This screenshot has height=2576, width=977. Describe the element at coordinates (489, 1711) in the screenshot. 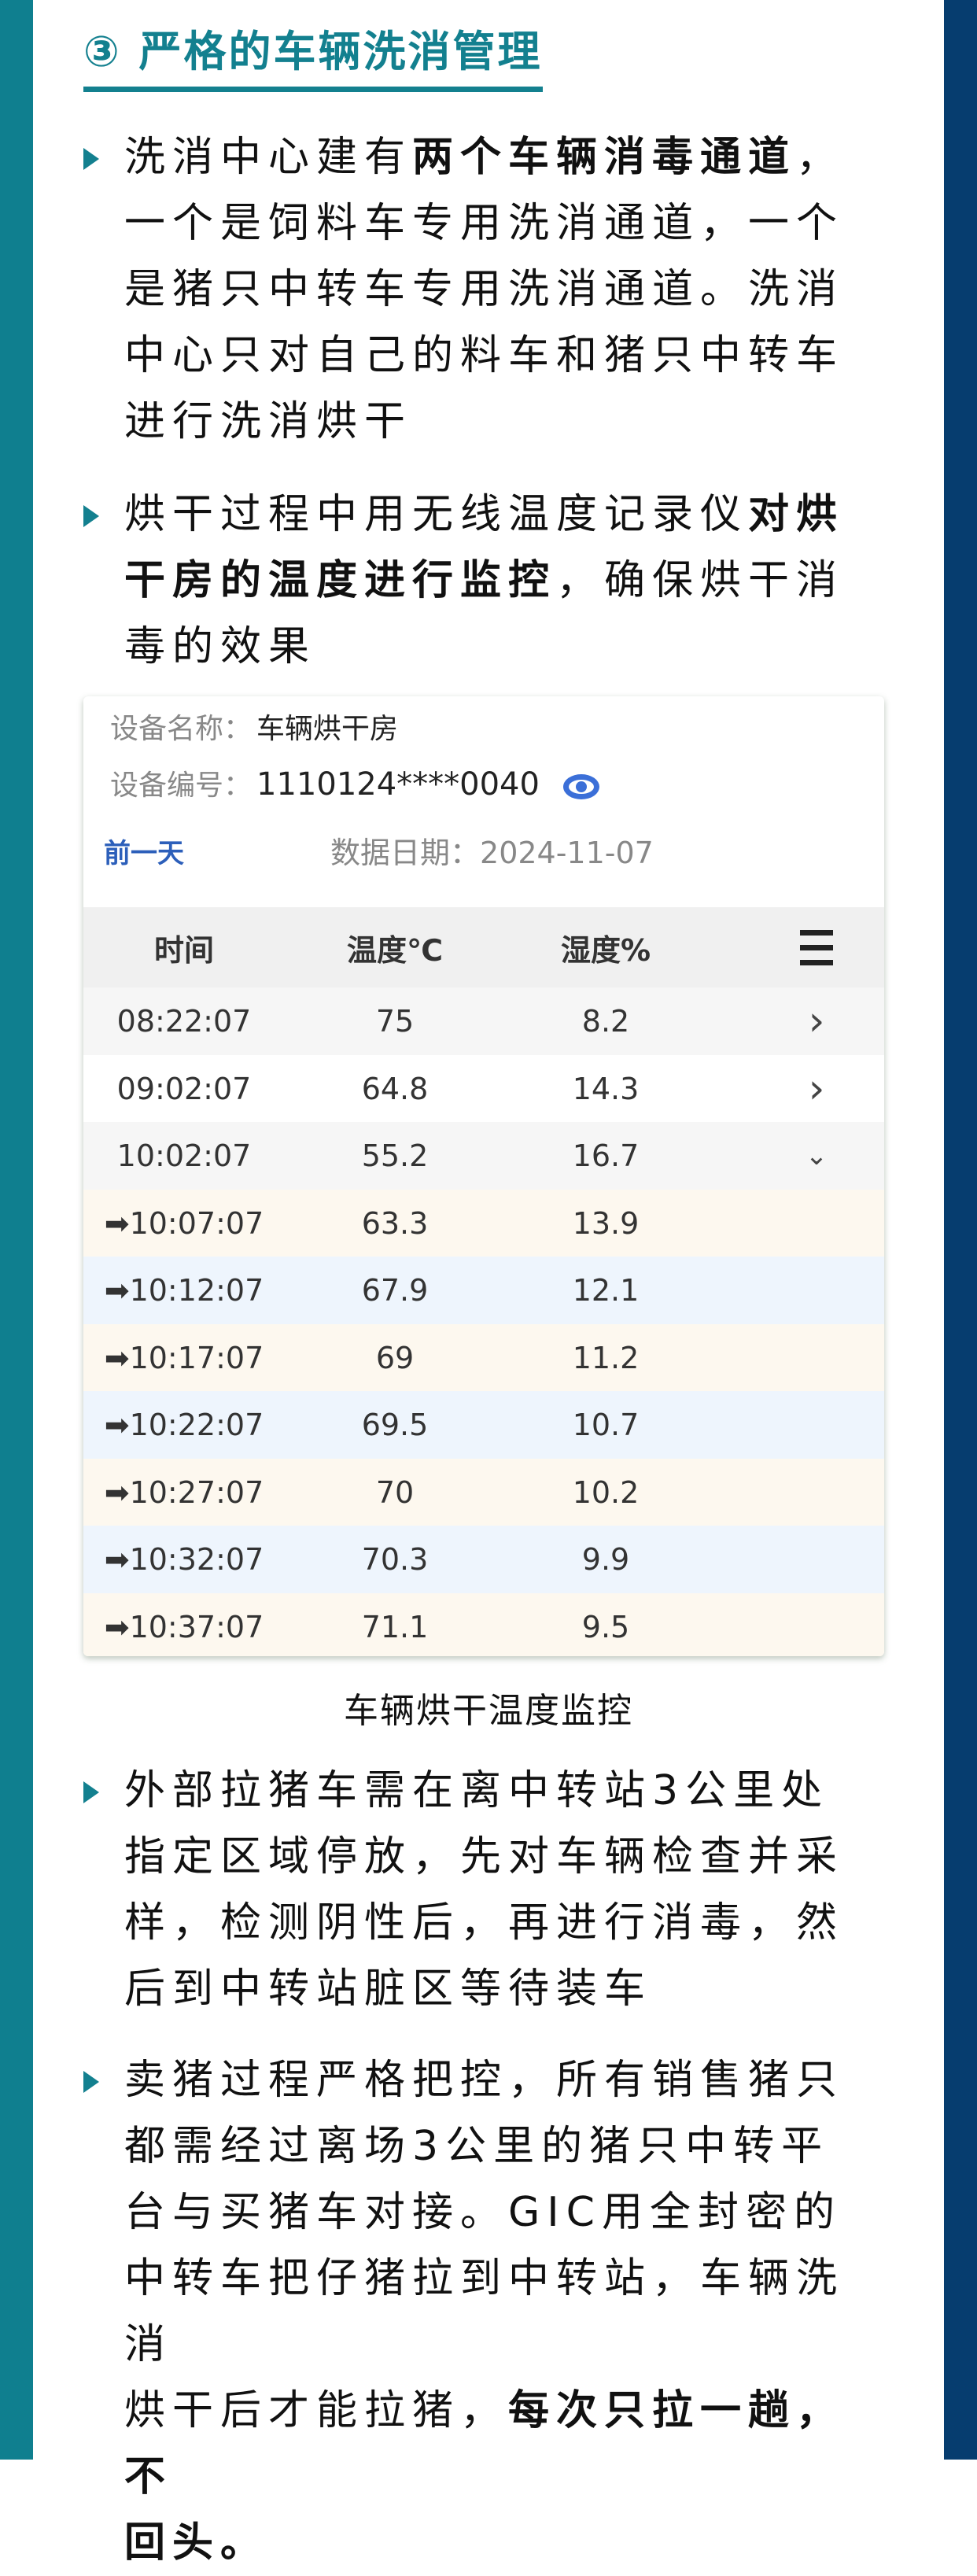

I see `image-caption: 车辆烘干温度监控` at that location.